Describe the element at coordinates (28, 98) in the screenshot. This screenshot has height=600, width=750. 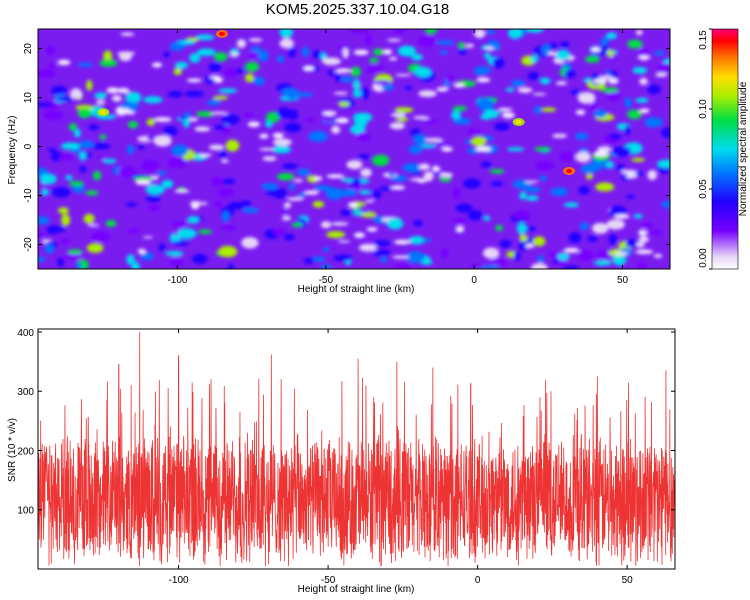
I see `y-tick-label: 10` at that location.